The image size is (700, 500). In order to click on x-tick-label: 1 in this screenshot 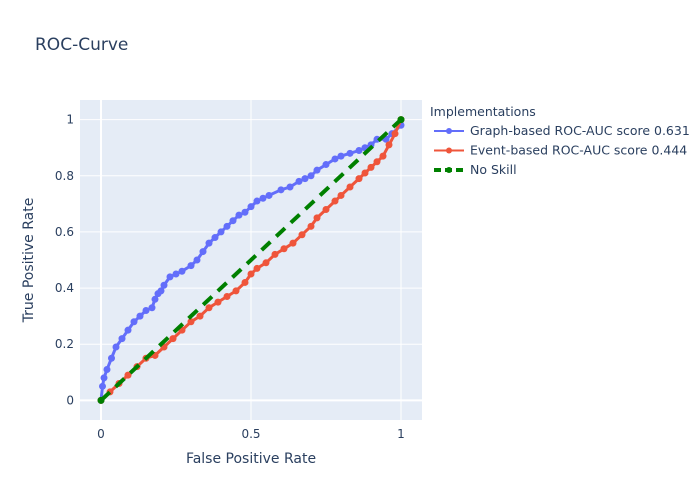, I will do `click(401, 434)`.